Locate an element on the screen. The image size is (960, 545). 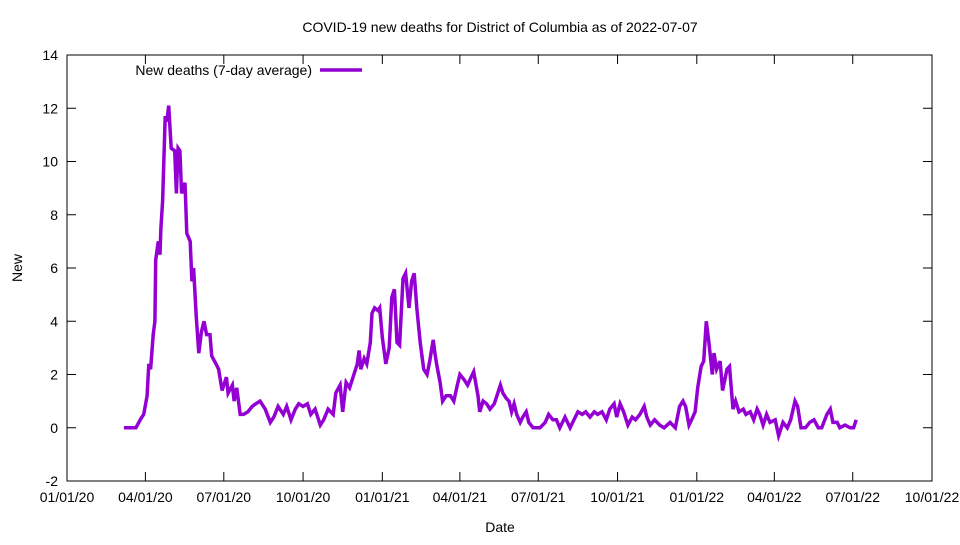
y-axis-label: New is located at coordinates (17, 267).